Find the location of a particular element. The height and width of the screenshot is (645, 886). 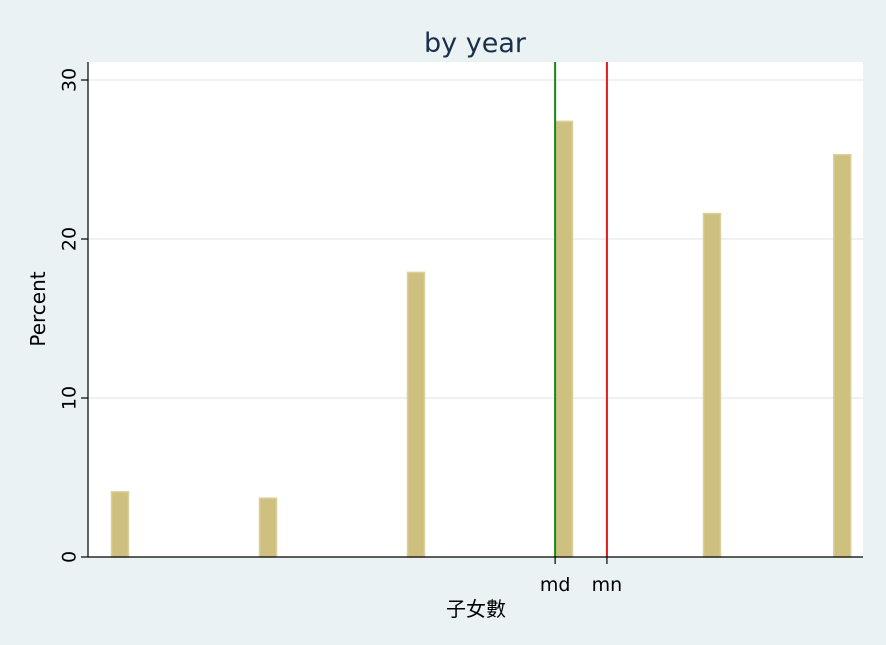

y-tick-label: 10 is located at coordinates (70, 398).